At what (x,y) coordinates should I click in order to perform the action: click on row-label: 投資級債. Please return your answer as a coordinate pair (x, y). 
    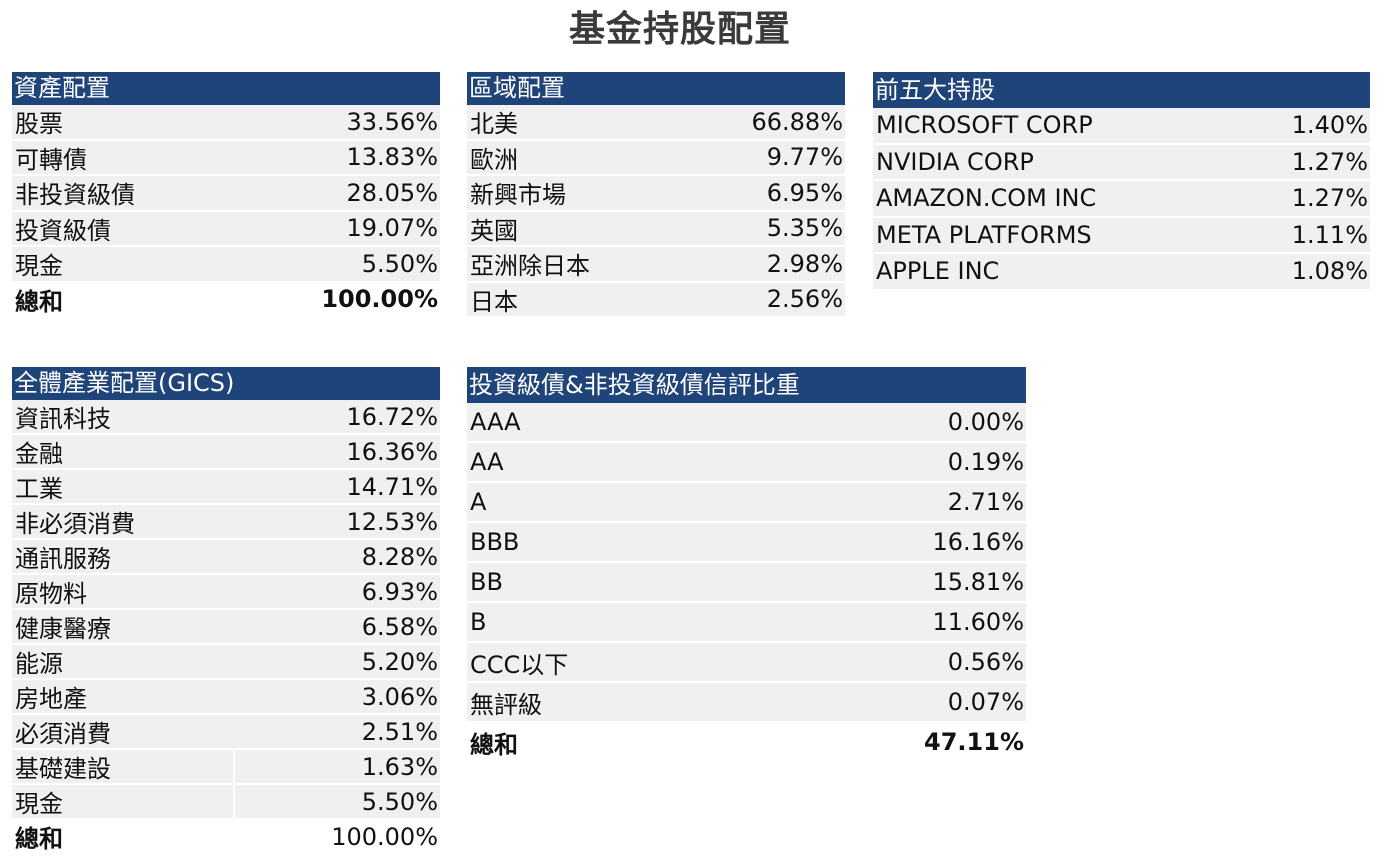
    Looking at the image, I should click on (63, 230).